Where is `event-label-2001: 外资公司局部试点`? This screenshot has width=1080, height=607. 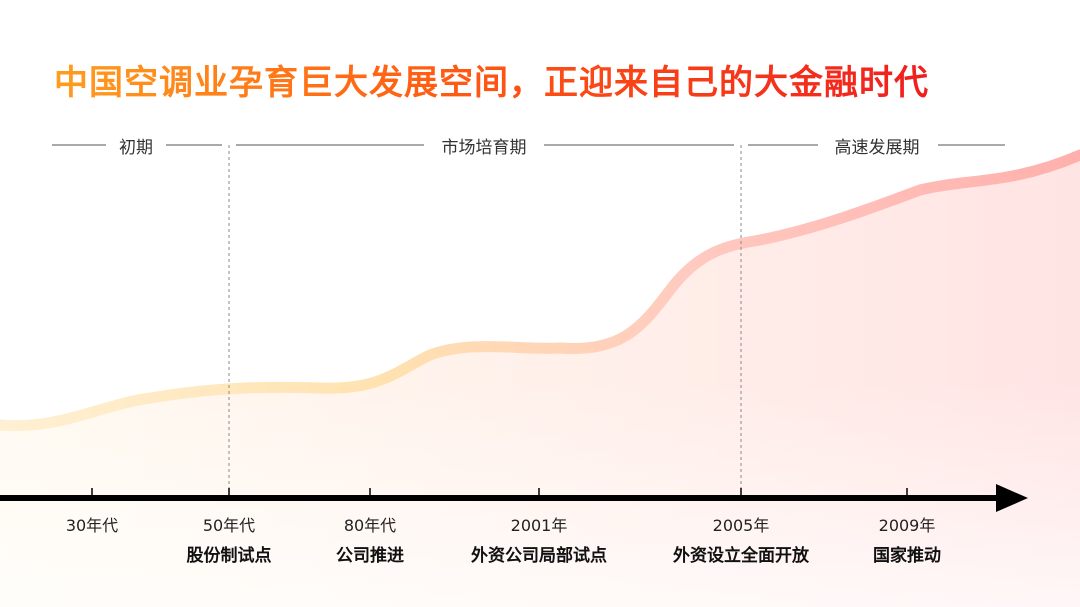 event-label-2001: 外资公司局部试点 is located at coordinates (539, 556).